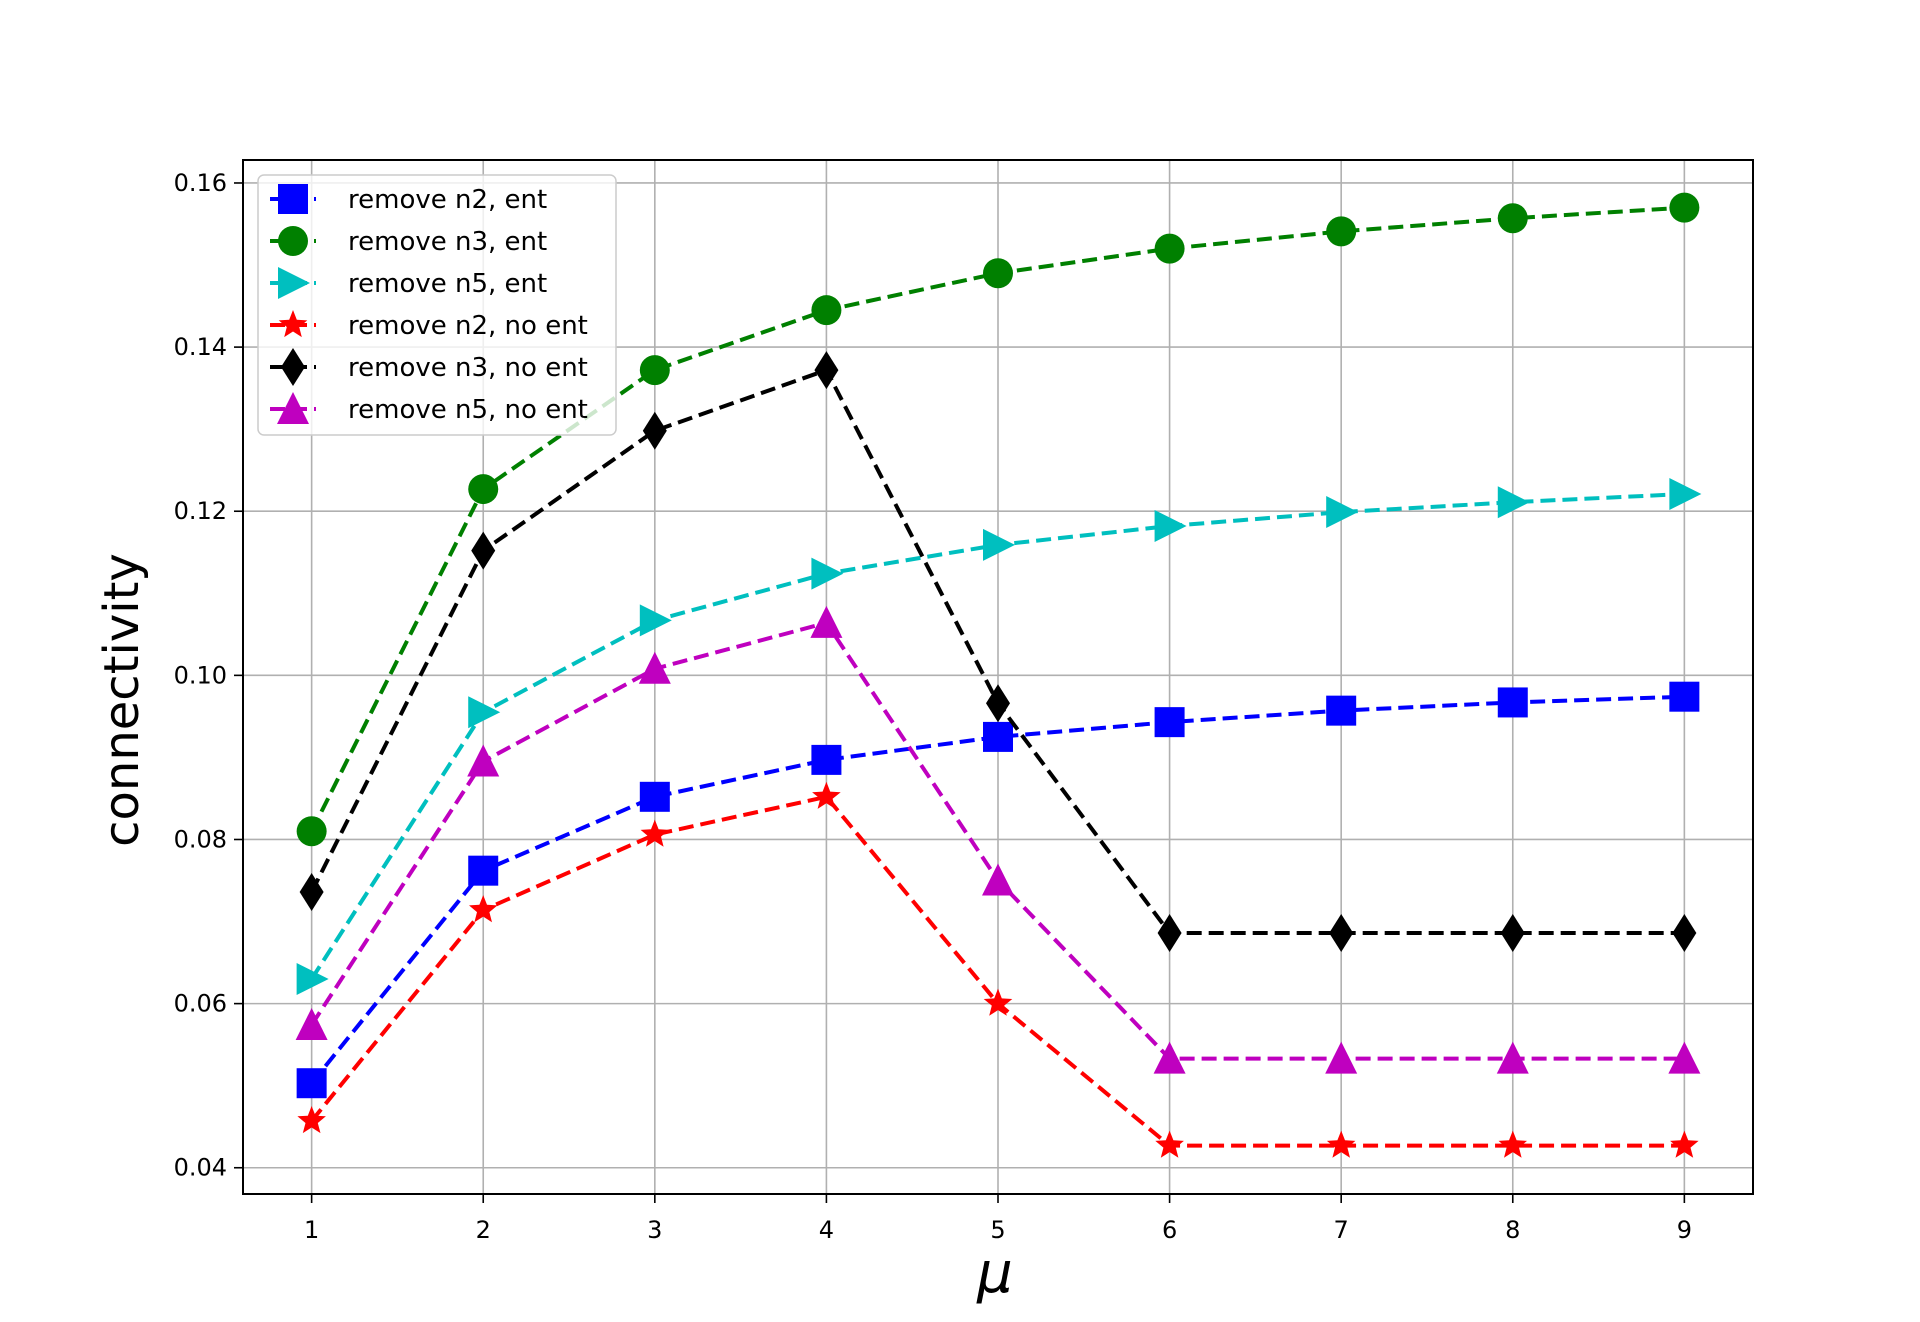 The height and width of the screenshot is (1322, 1920). What do you see at coordinates (468, 410) in the screenshot?
I see `legend-label: remove n5, no ent` at bounding box center [468, 410].